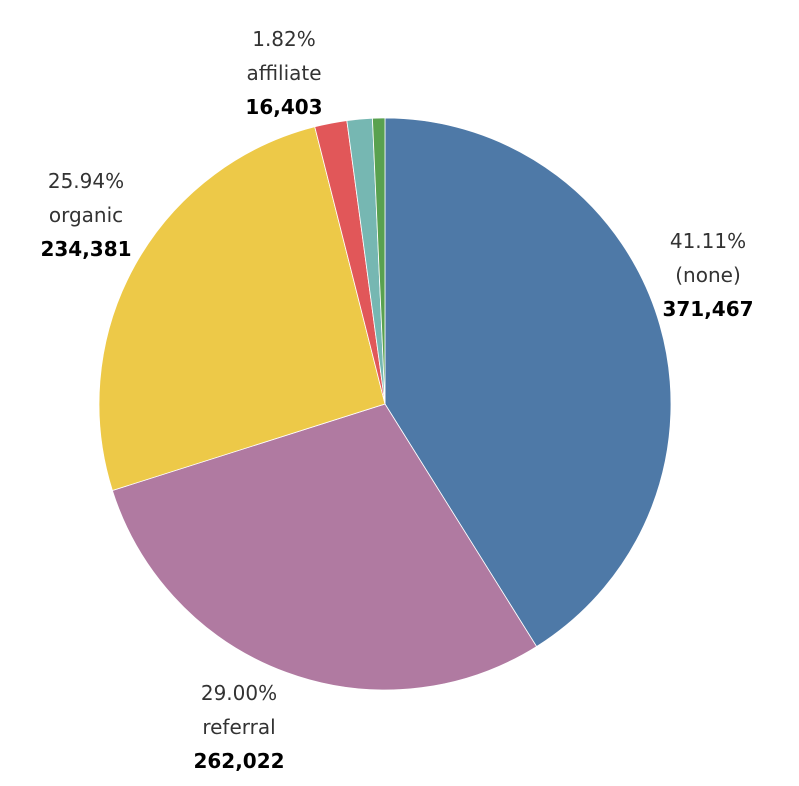  Describe the element at coordinates (86, 249) in the screenshot. I see `label-organic-value: 234,381` at that location.